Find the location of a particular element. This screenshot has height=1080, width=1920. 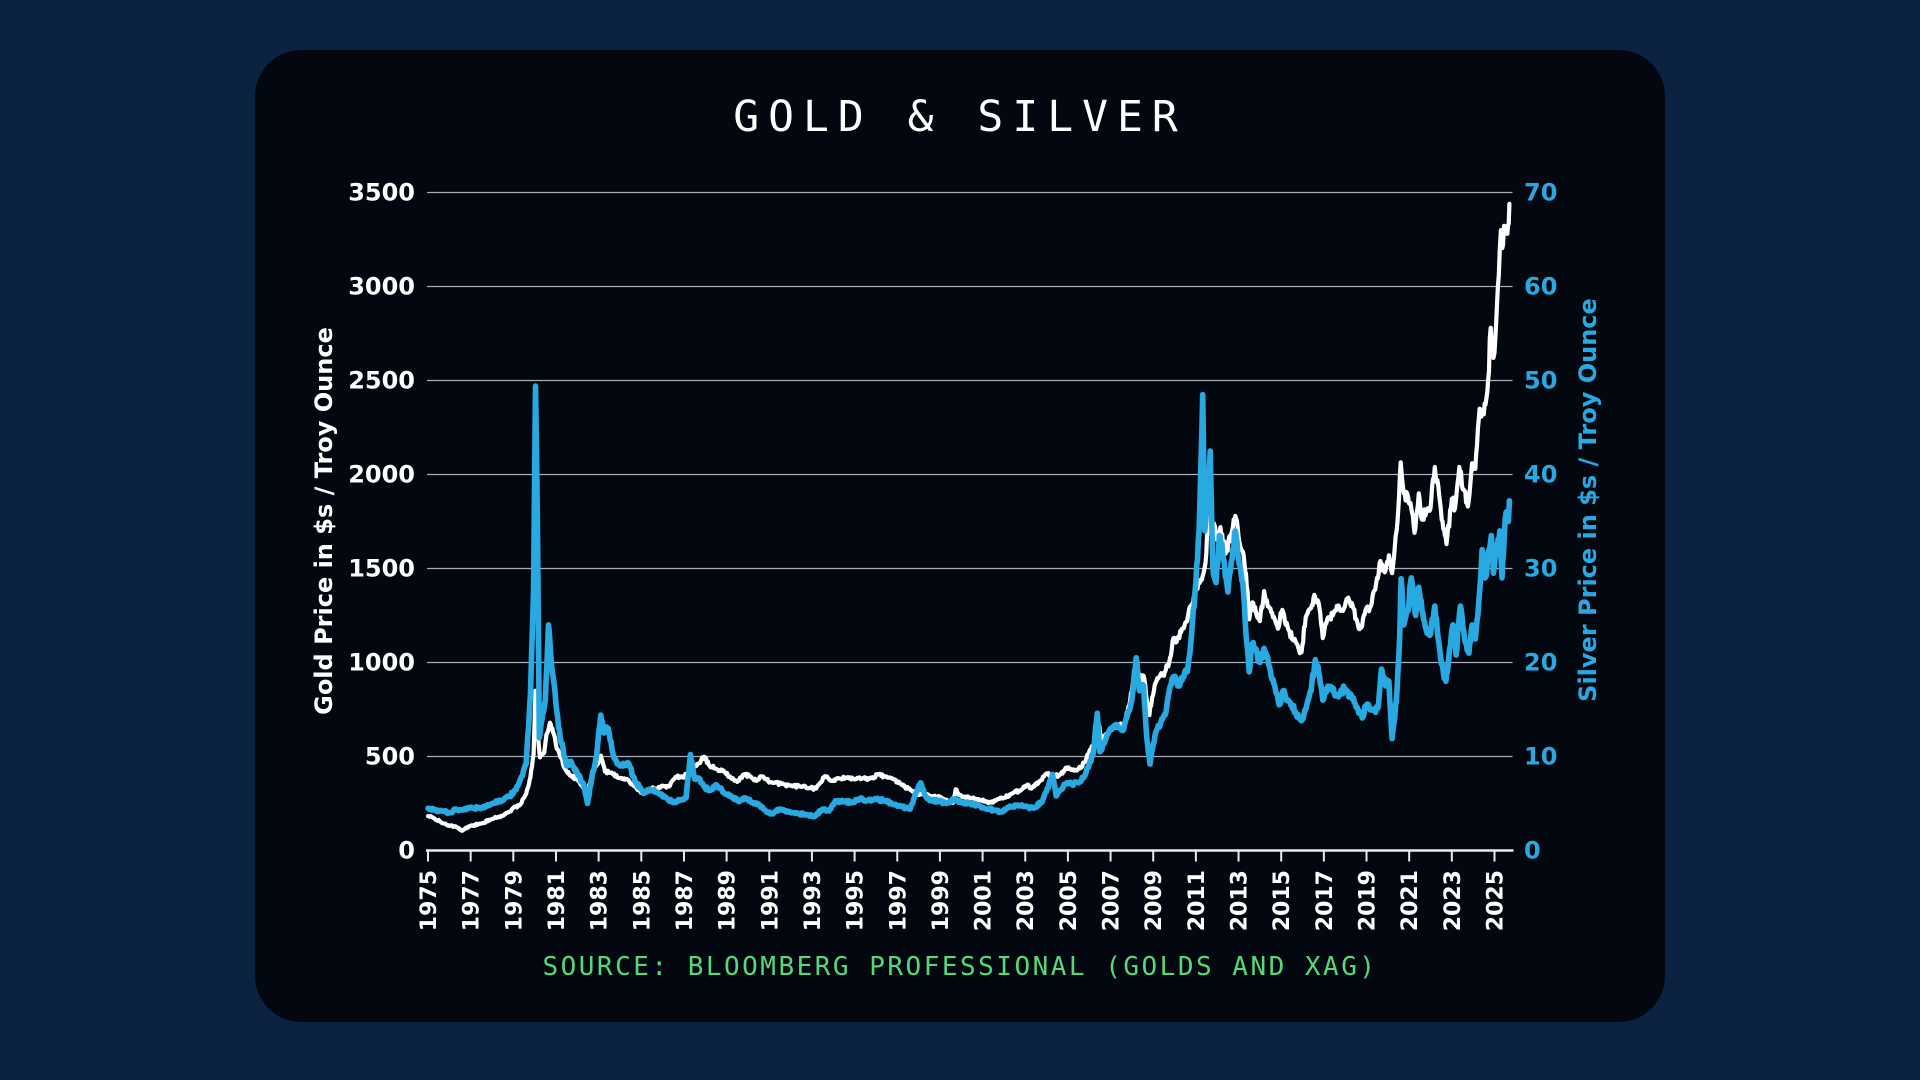

gold-axis-tick-label: 2000 is located at coordinates (381, 475).